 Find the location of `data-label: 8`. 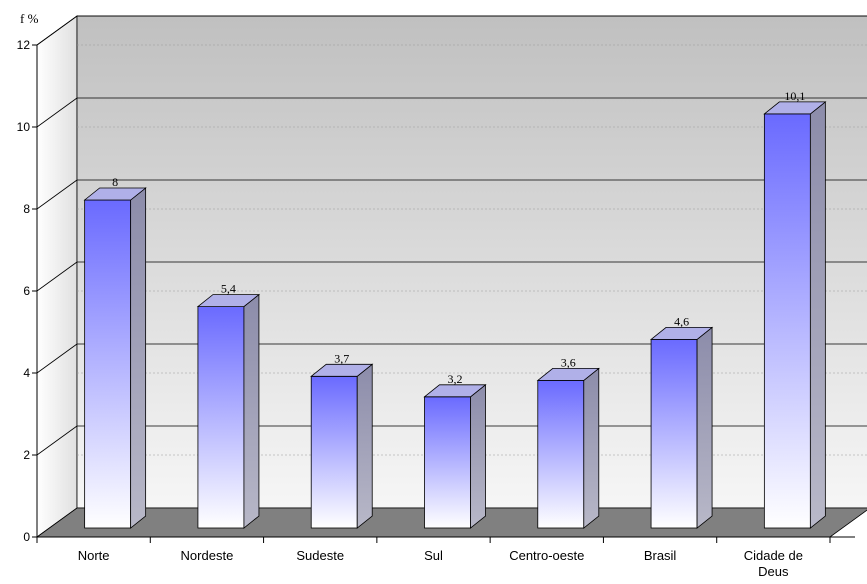

data-label: 8 is located at coordinates (115, 182).